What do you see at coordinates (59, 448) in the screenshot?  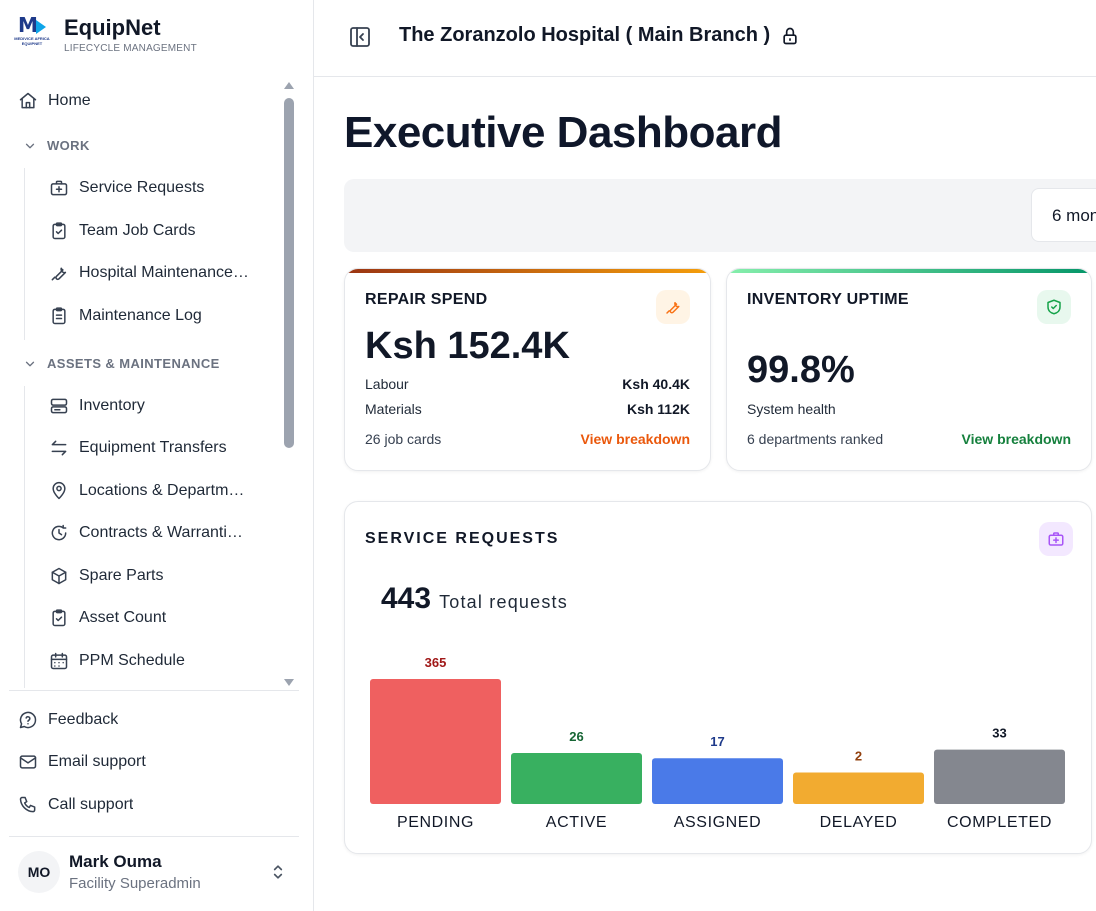 I see `arrows-transfer-icon` at bounding box center [59, 448].